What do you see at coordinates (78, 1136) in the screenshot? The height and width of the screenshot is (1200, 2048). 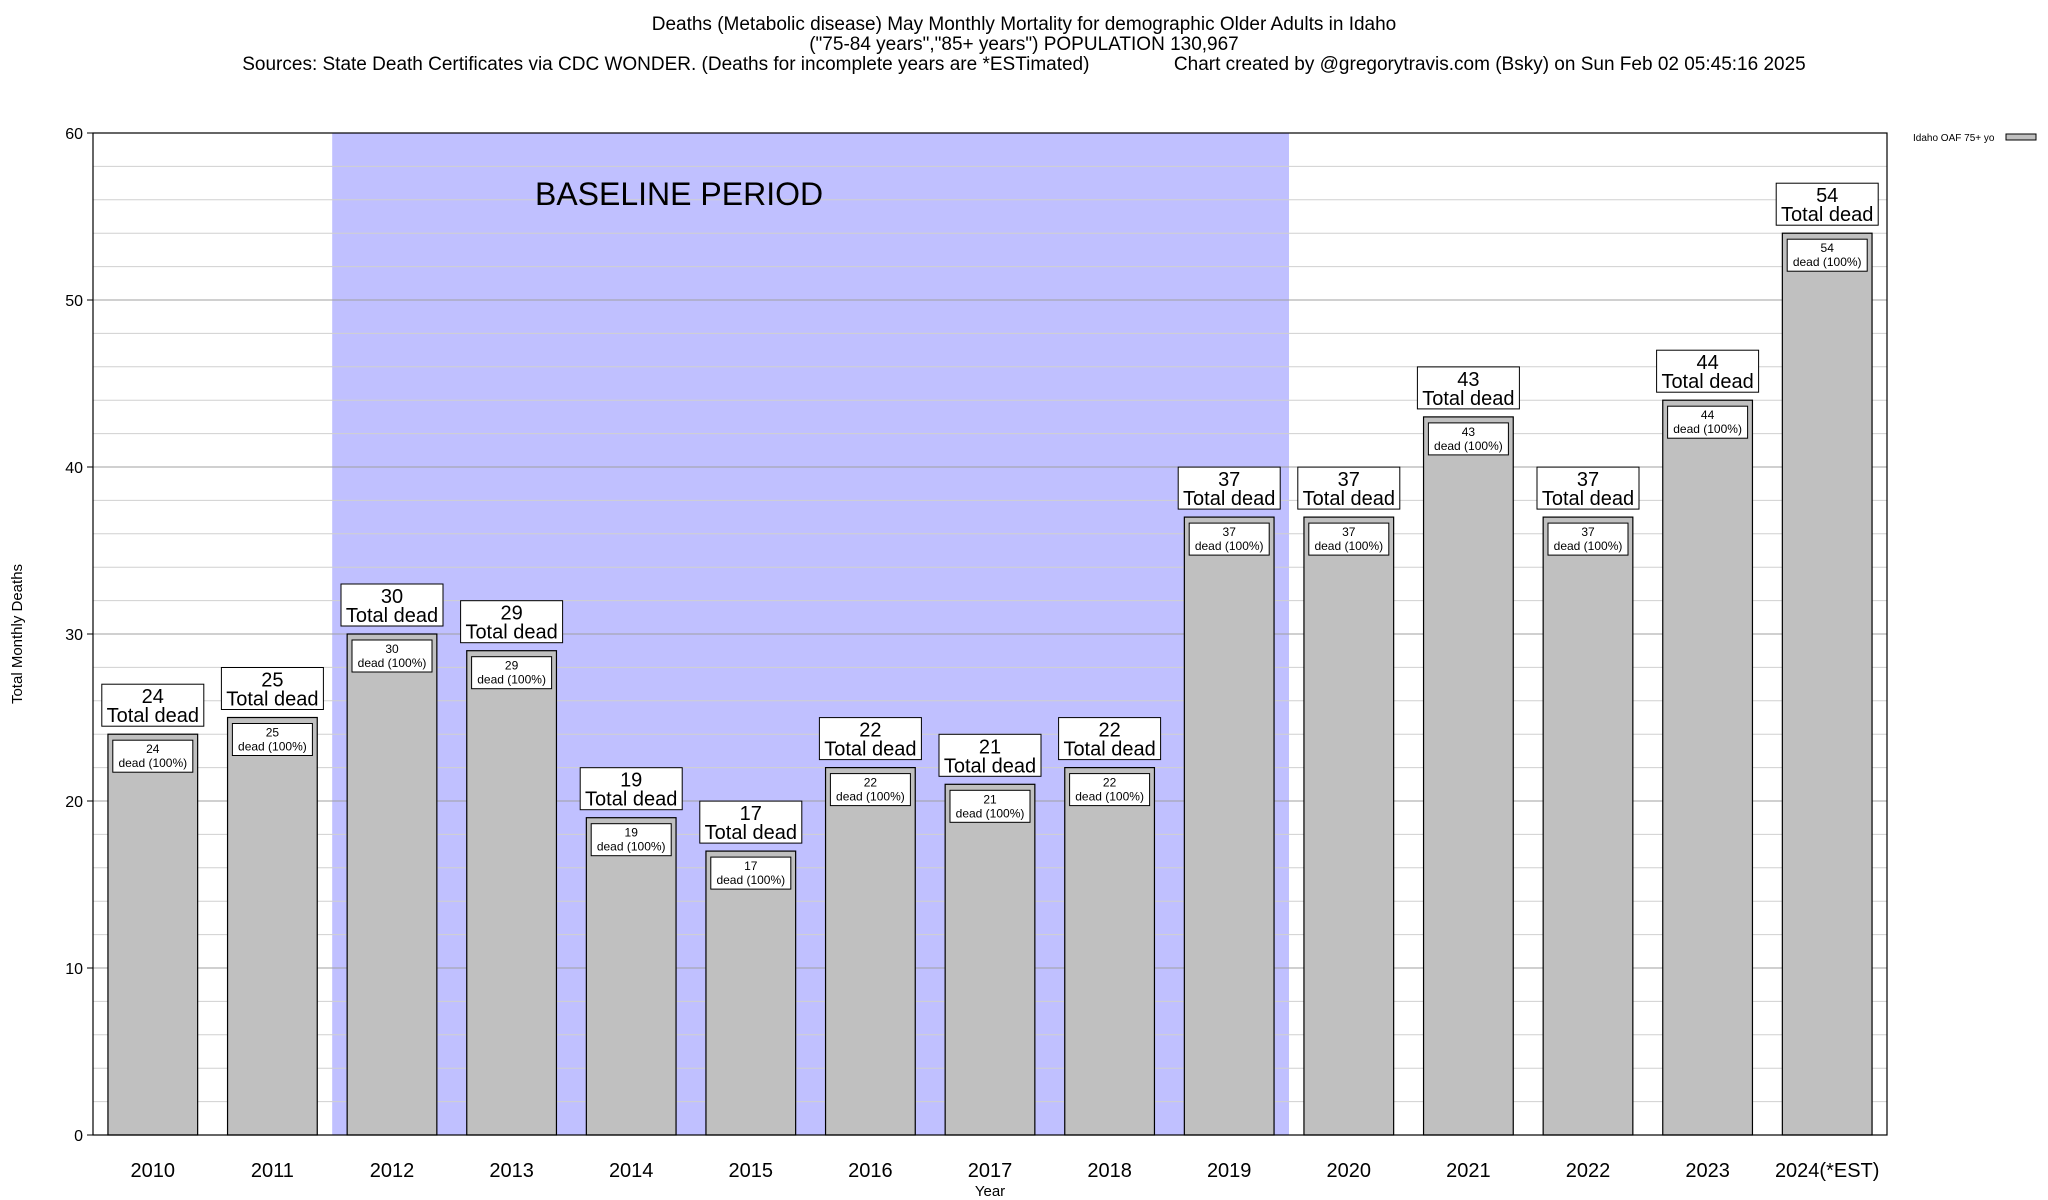 I see `y-tick-label: 0` at bounding box center [78, 1136].